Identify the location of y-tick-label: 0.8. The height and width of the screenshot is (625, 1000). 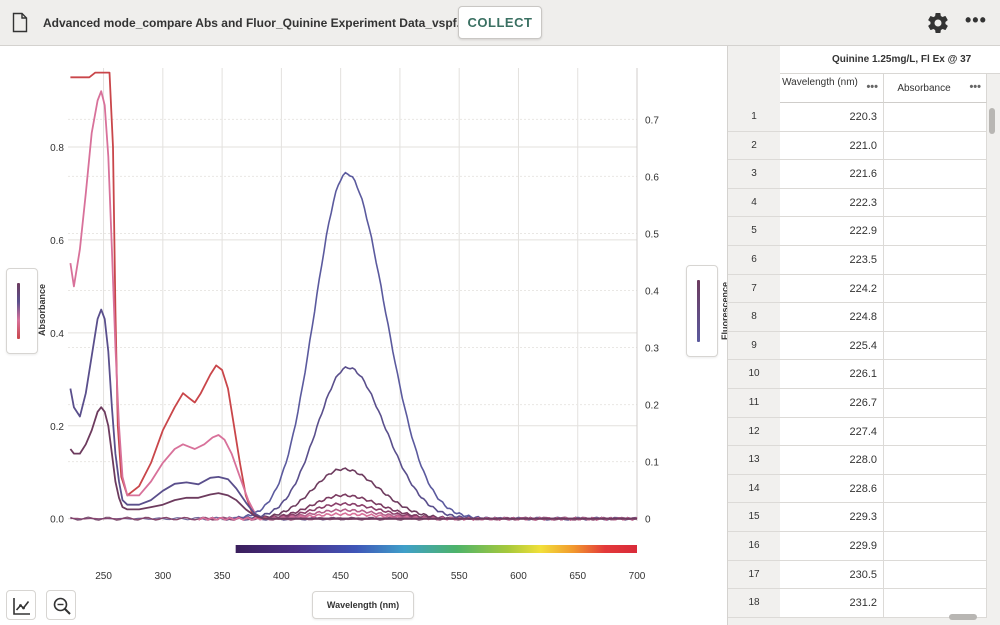
(57, 148).